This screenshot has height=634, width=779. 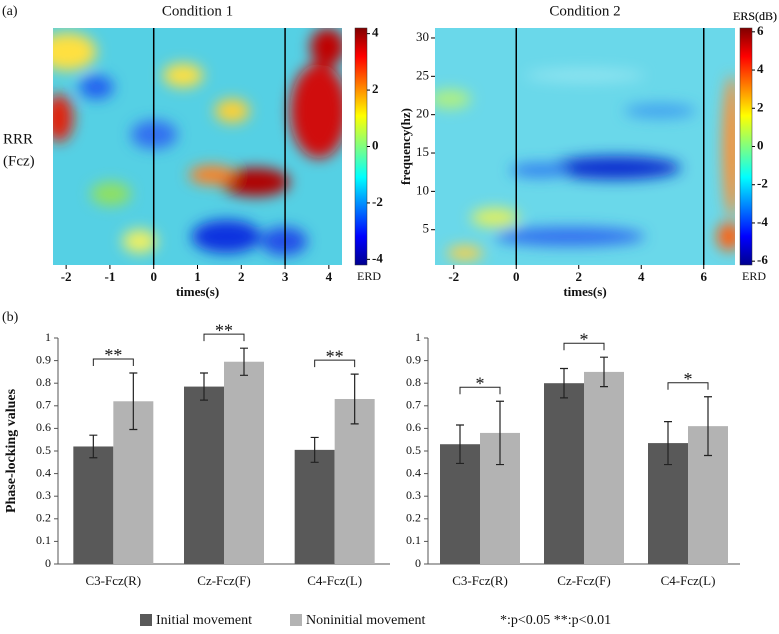 What do you see at coordinates (413, 405) in the screenshot?
I see `y-tick-label: 0.7` at bounding box center [413, 405].